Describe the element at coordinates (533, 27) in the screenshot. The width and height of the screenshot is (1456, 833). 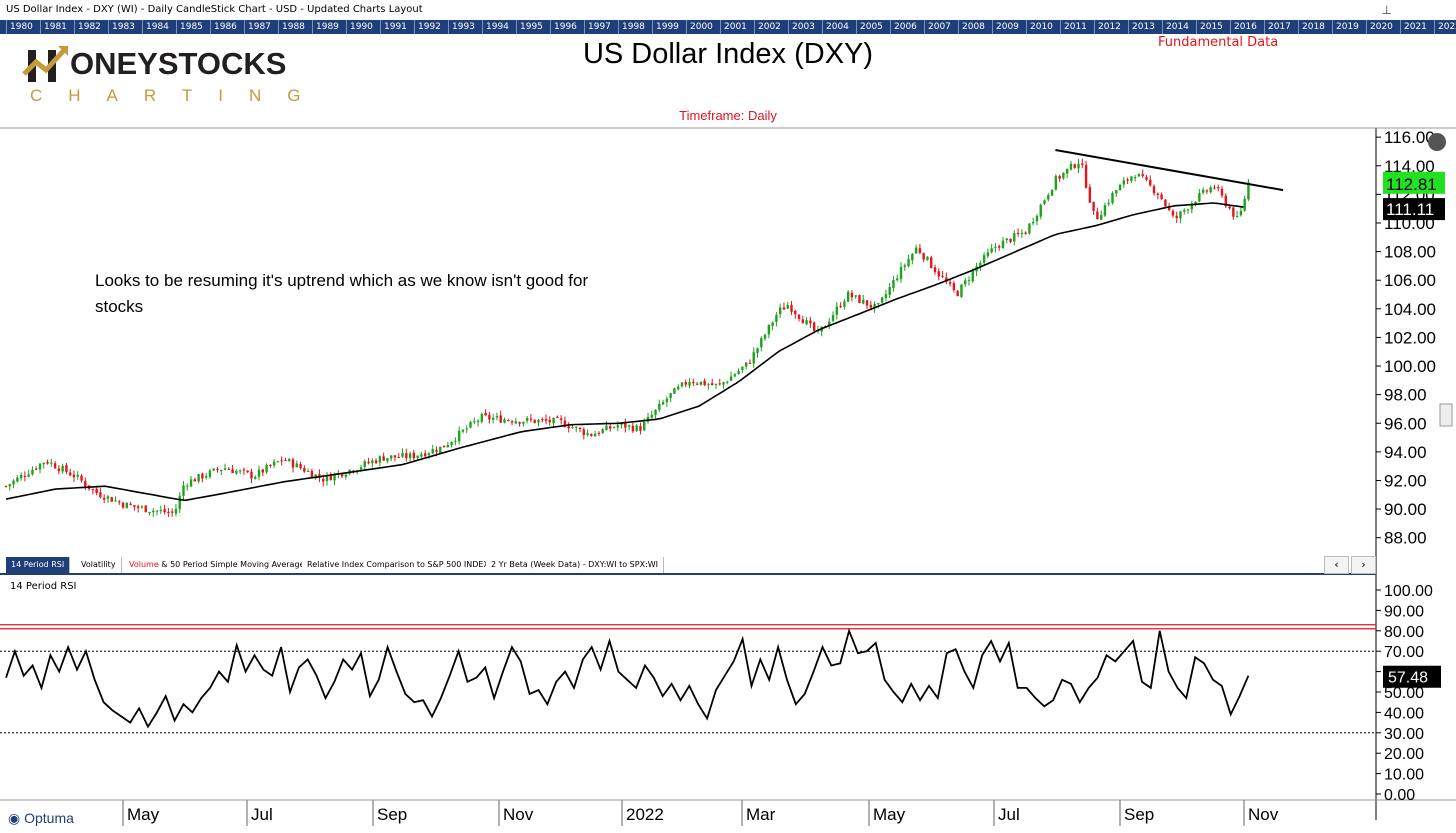
I see `year-cell: 1995` at that location.